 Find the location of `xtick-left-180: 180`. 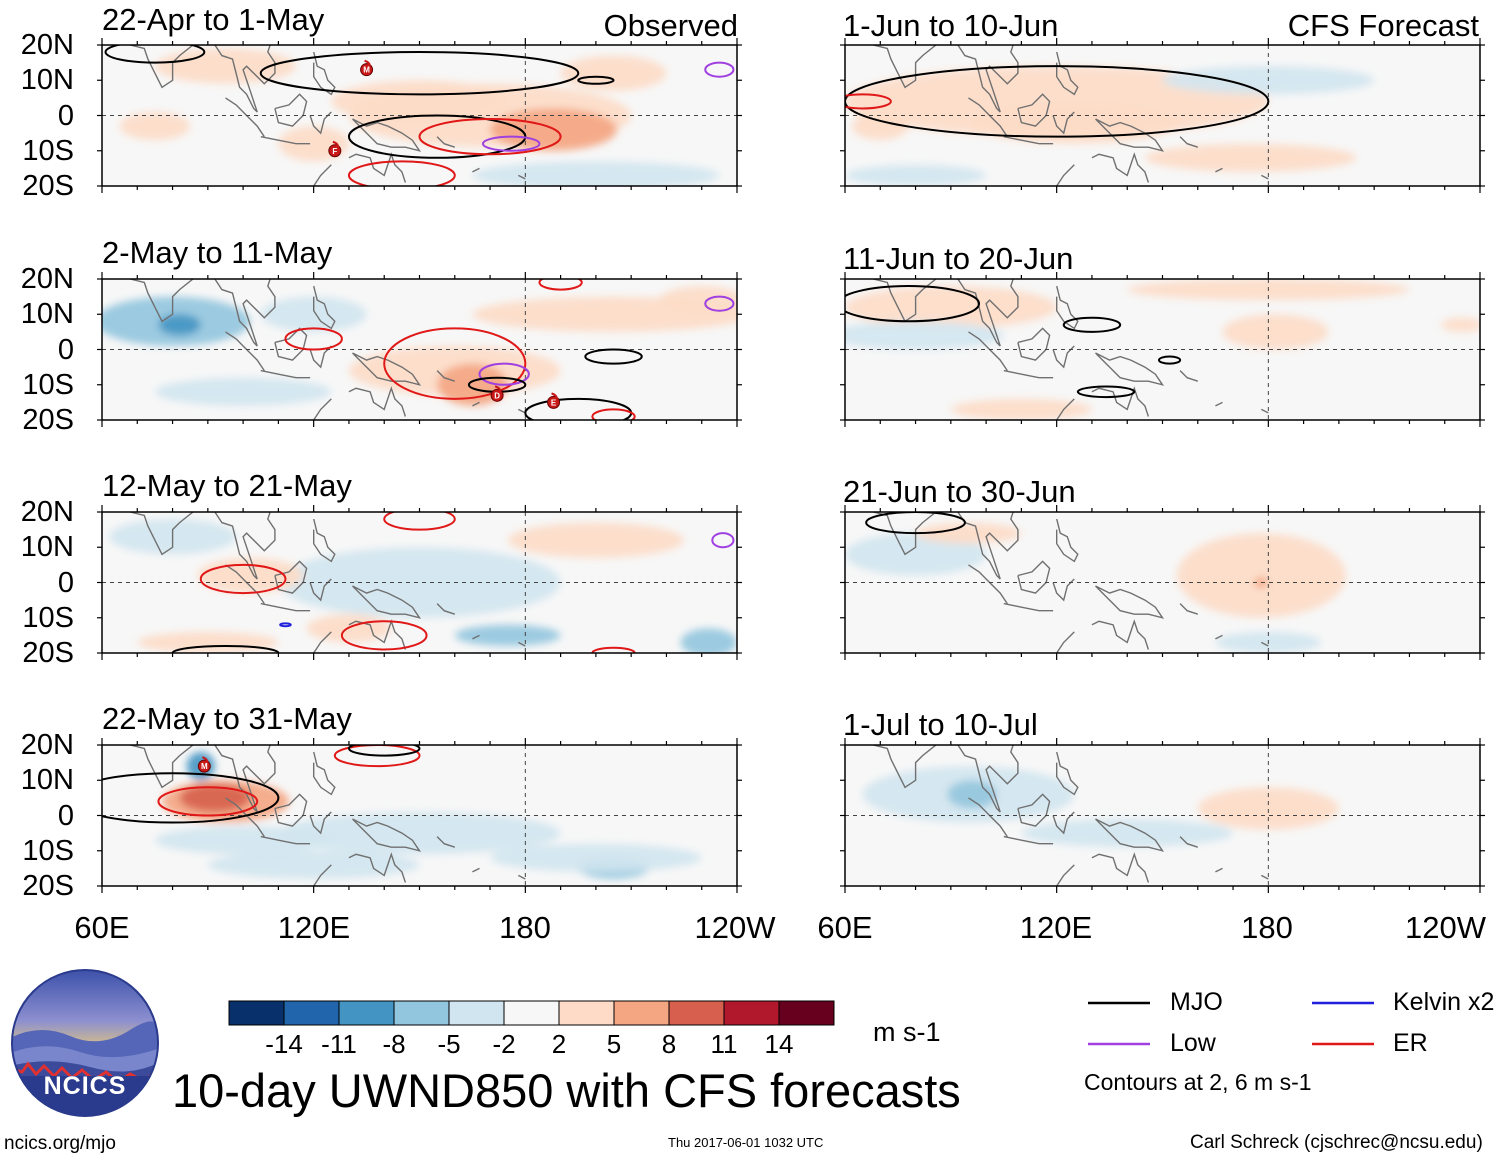

xtick-left-180: 180 is located at coordinates (525, 927).